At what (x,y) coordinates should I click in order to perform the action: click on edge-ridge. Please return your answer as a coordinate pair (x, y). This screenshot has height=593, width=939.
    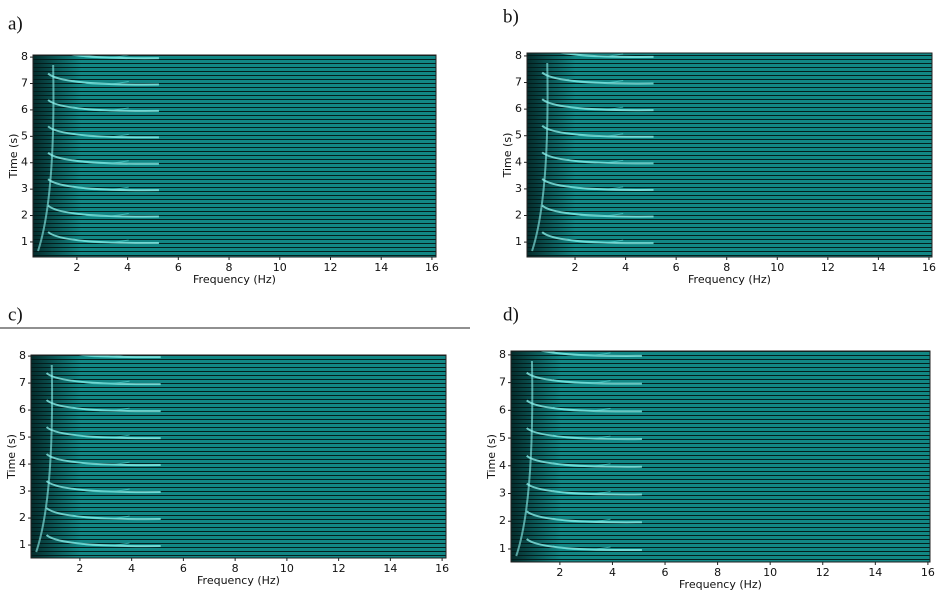
    Looking at the image, I should click on (540, 157).